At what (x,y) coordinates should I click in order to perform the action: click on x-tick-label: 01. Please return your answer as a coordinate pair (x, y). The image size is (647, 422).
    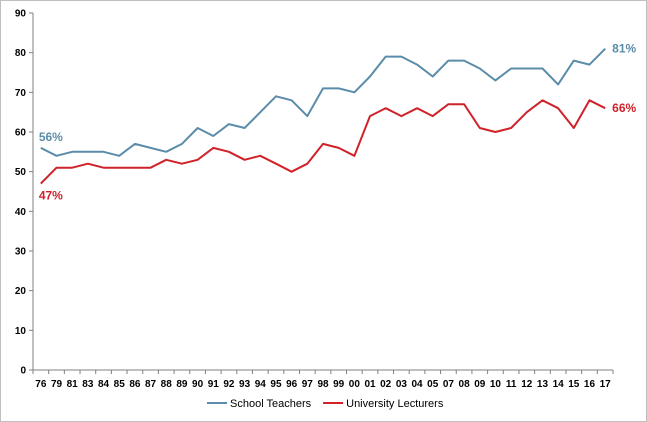
    Looking at the image, I should click on (370, 384).